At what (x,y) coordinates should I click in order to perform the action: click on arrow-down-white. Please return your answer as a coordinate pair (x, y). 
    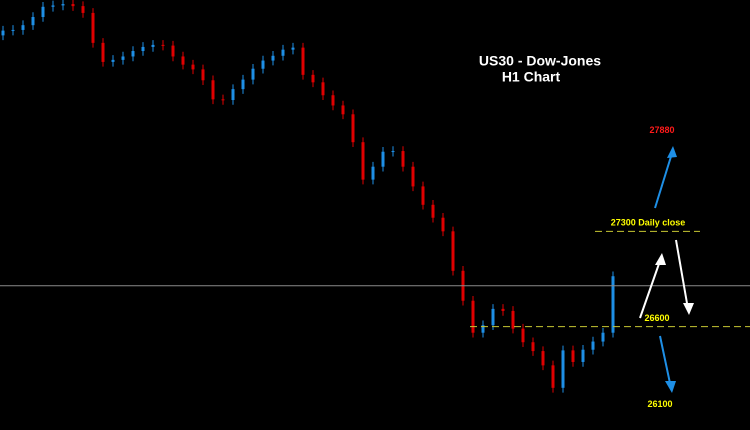
    Looking at the image, I should click on (682, 274).